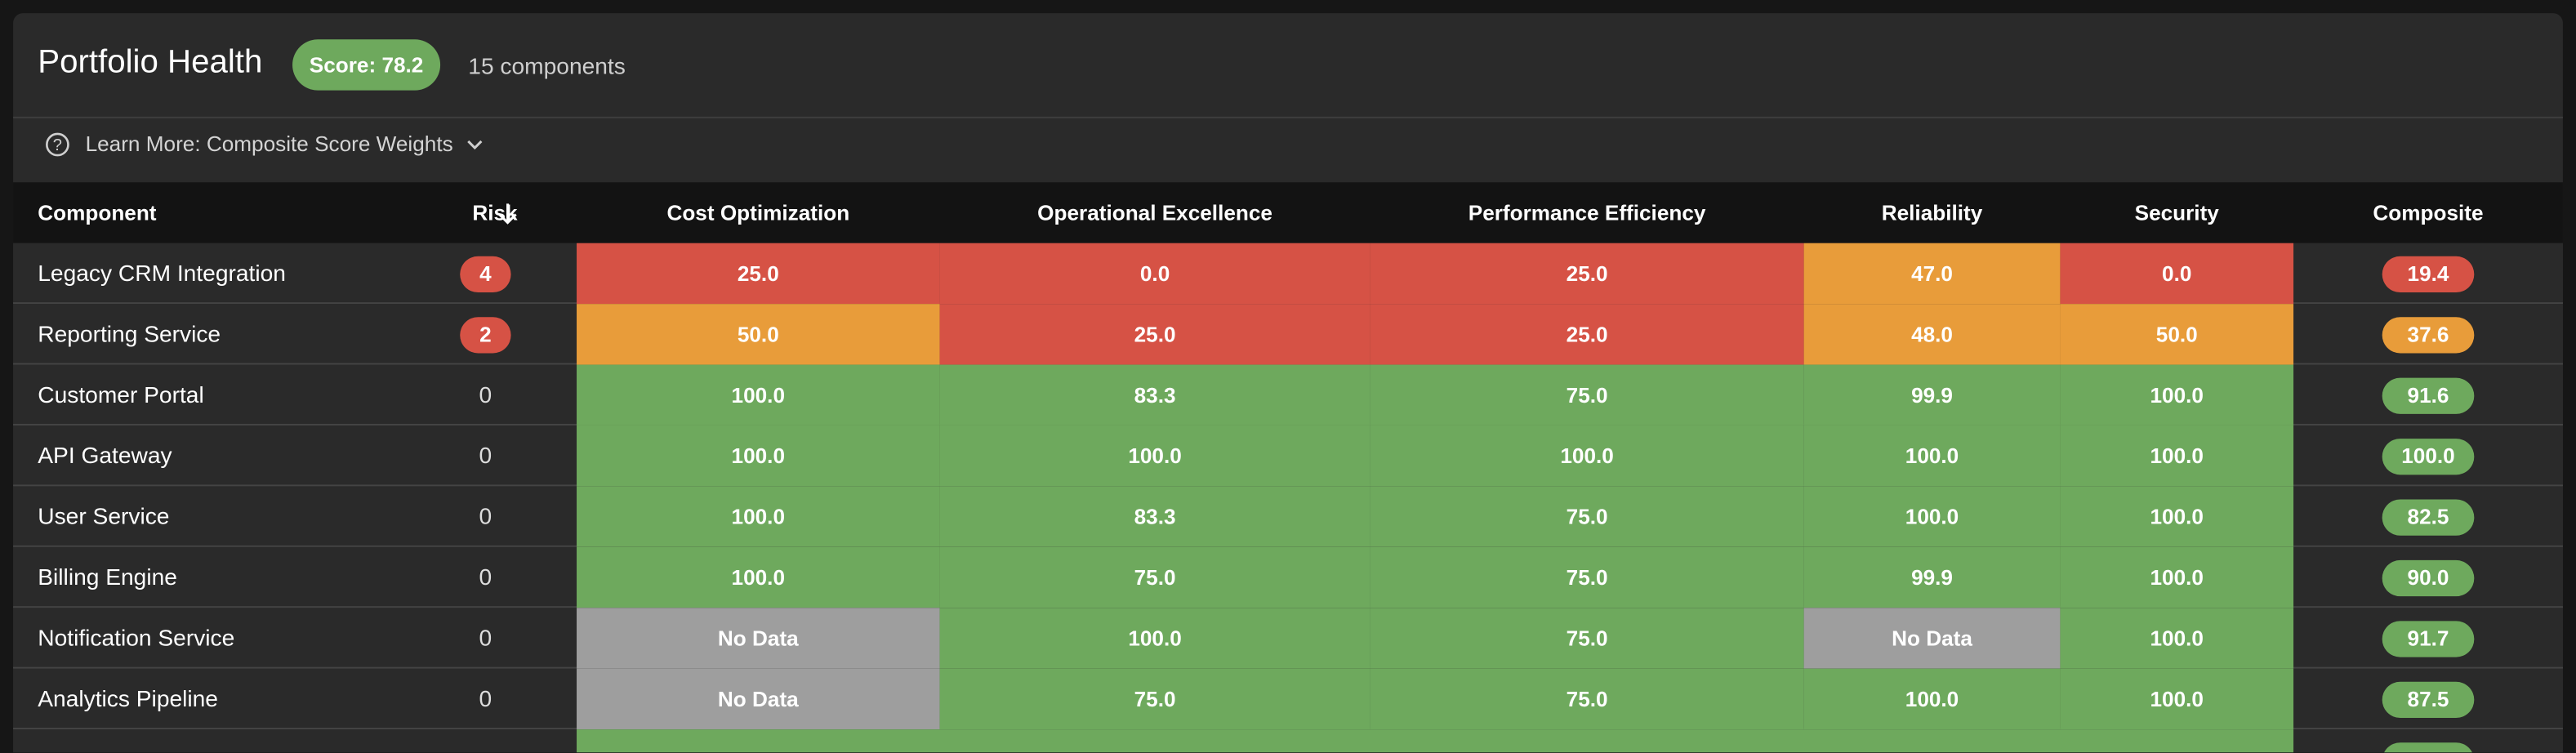  What do you see at coordinates (2428, 578) in the screenshot?
I see `composite-badge: 90.0` at bounding box center [2428, 578].